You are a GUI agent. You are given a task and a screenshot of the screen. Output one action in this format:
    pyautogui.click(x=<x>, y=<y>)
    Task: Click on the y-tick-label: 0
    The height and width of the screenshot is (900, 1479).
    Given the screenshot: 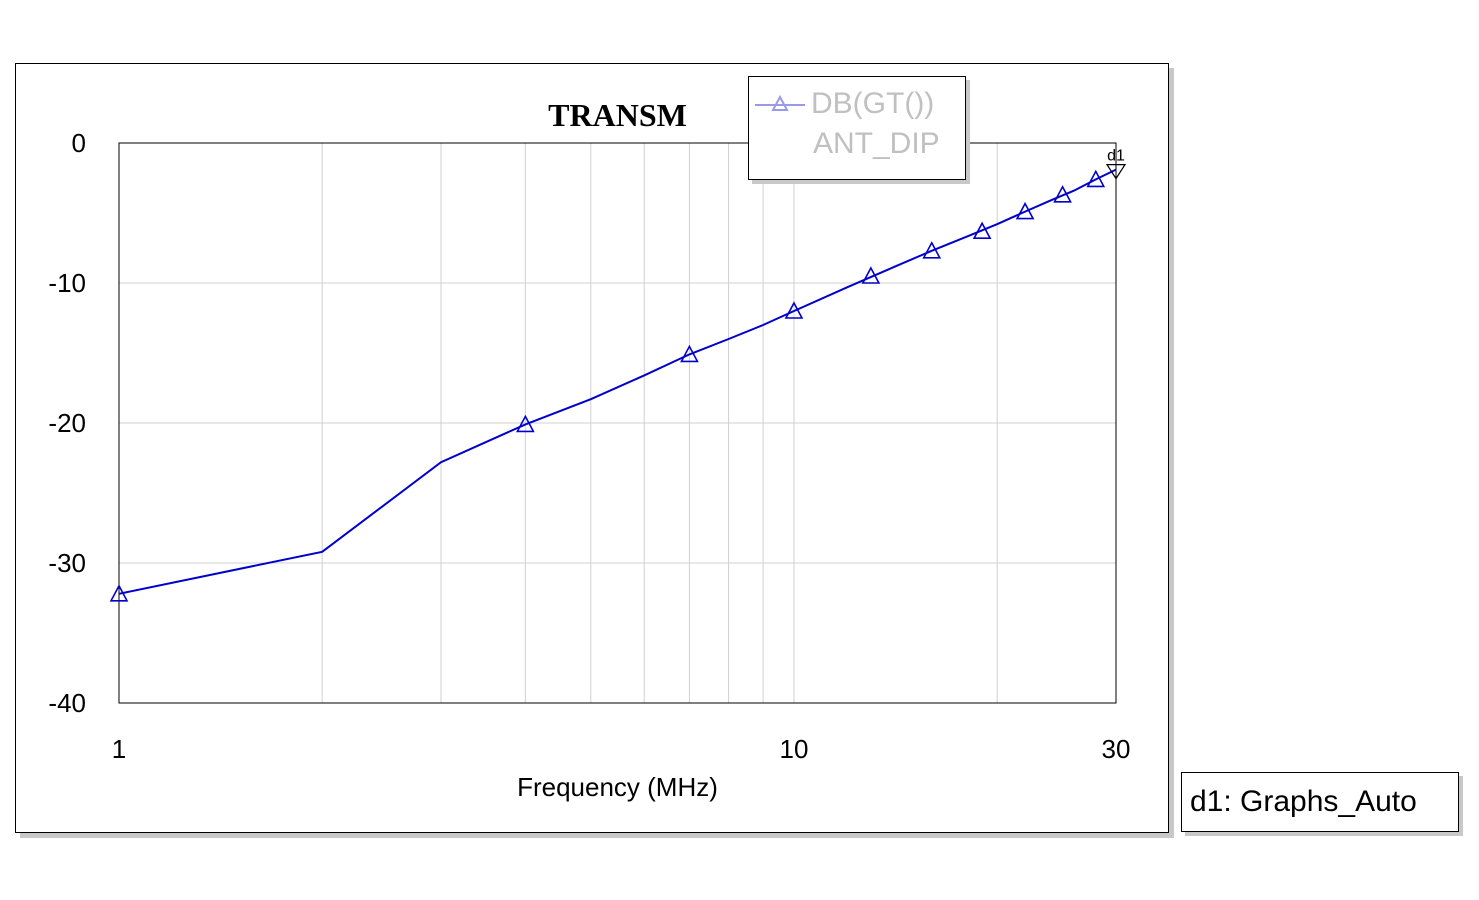 What is the action you would take?
    pyautogui.click(x=79, y=143)
    